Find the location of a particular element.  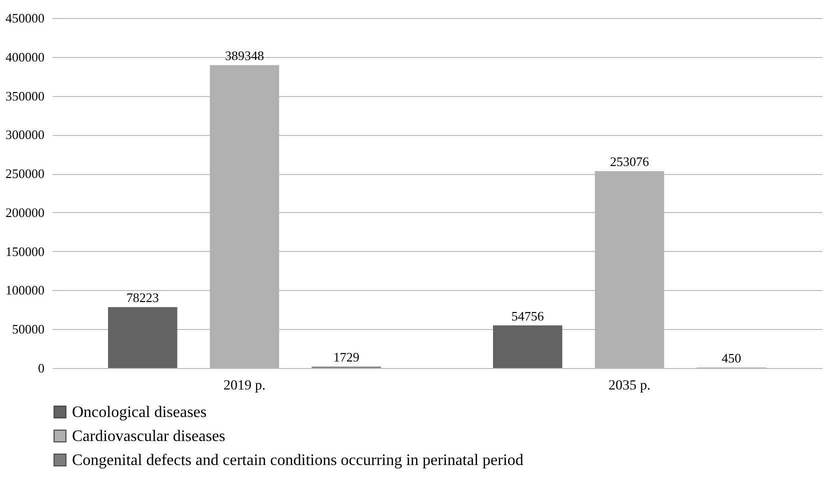

y-tick-label: 100000 is located at coordinates (25, 290).